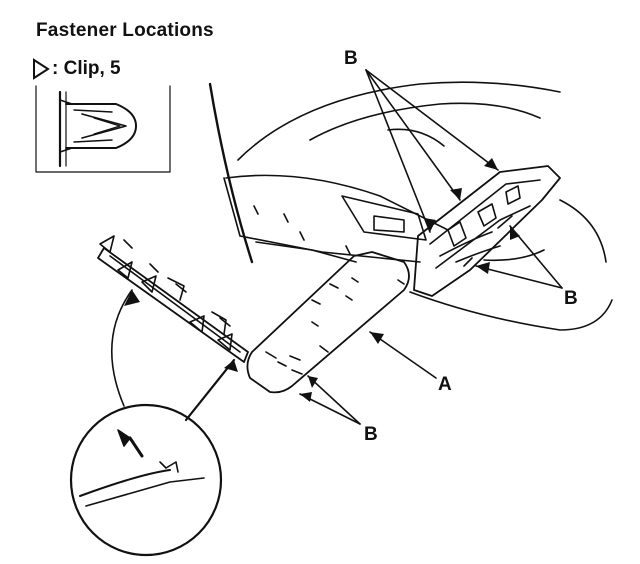 The image size is (640, 564). I want to click on callout-b-bottom: B, so click(371, 434).